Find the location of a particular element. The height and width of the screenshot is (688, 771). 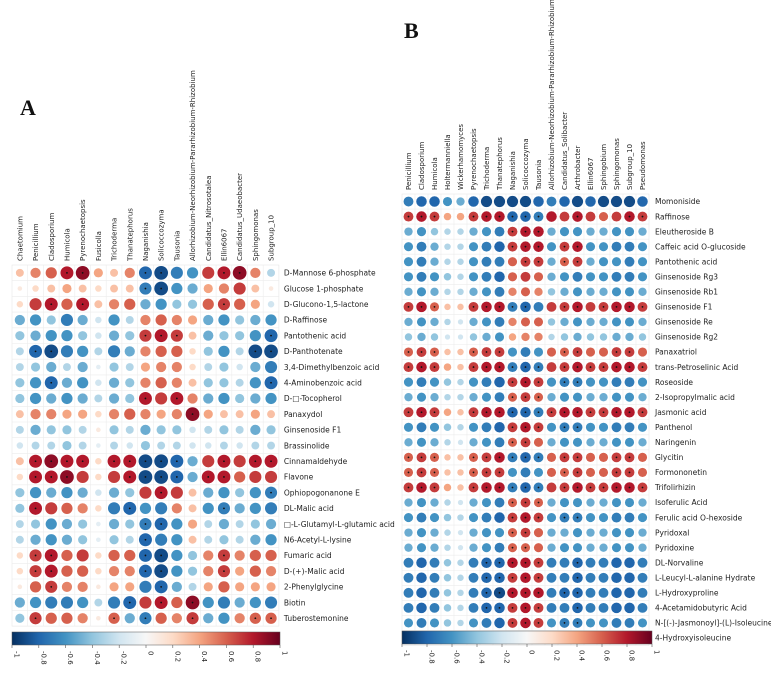

column-label: Candidatus_Udaeobacter is located at coordinates (240, 217).